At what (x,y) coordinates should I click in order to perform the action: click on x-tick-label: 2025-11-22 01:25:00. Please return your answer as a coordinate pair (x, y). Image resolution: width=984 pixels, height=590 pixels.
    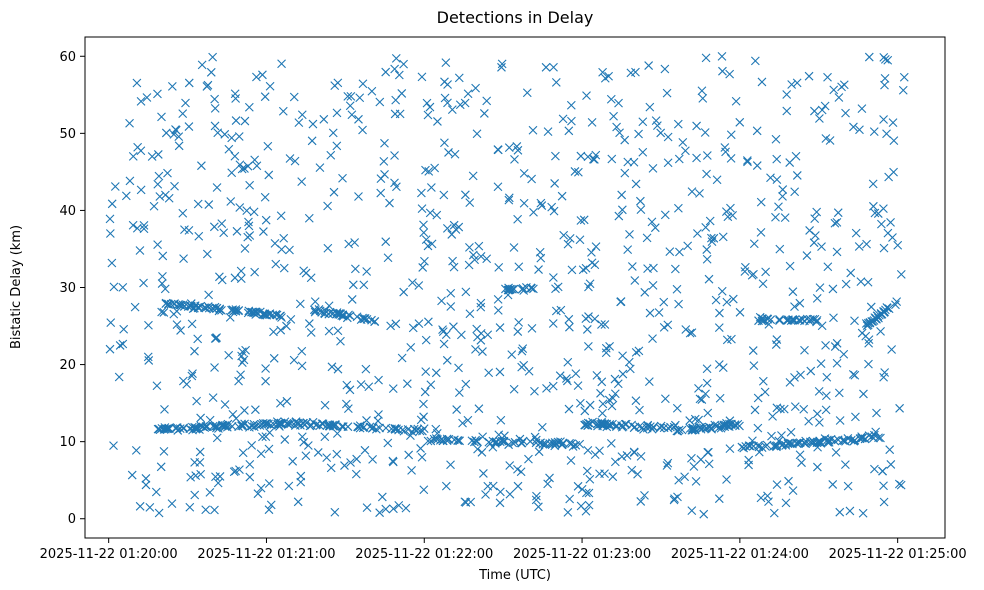
    Looking at the image, I should click on (898, 554).